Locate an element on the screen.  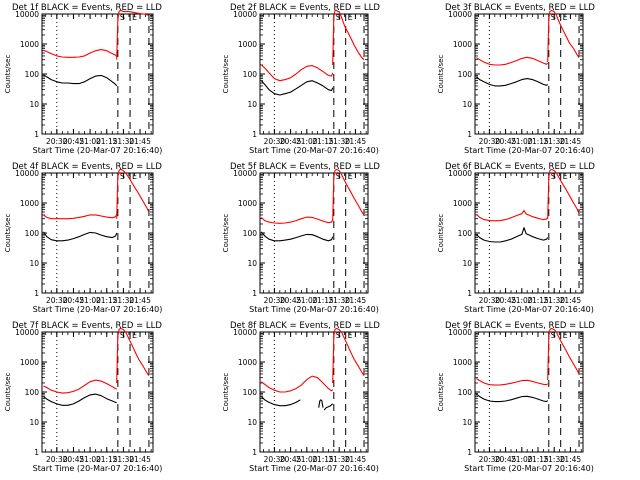
panel-title: Det 5f BLACK = Events, RED = LLD is located at coordinates (305, 167).